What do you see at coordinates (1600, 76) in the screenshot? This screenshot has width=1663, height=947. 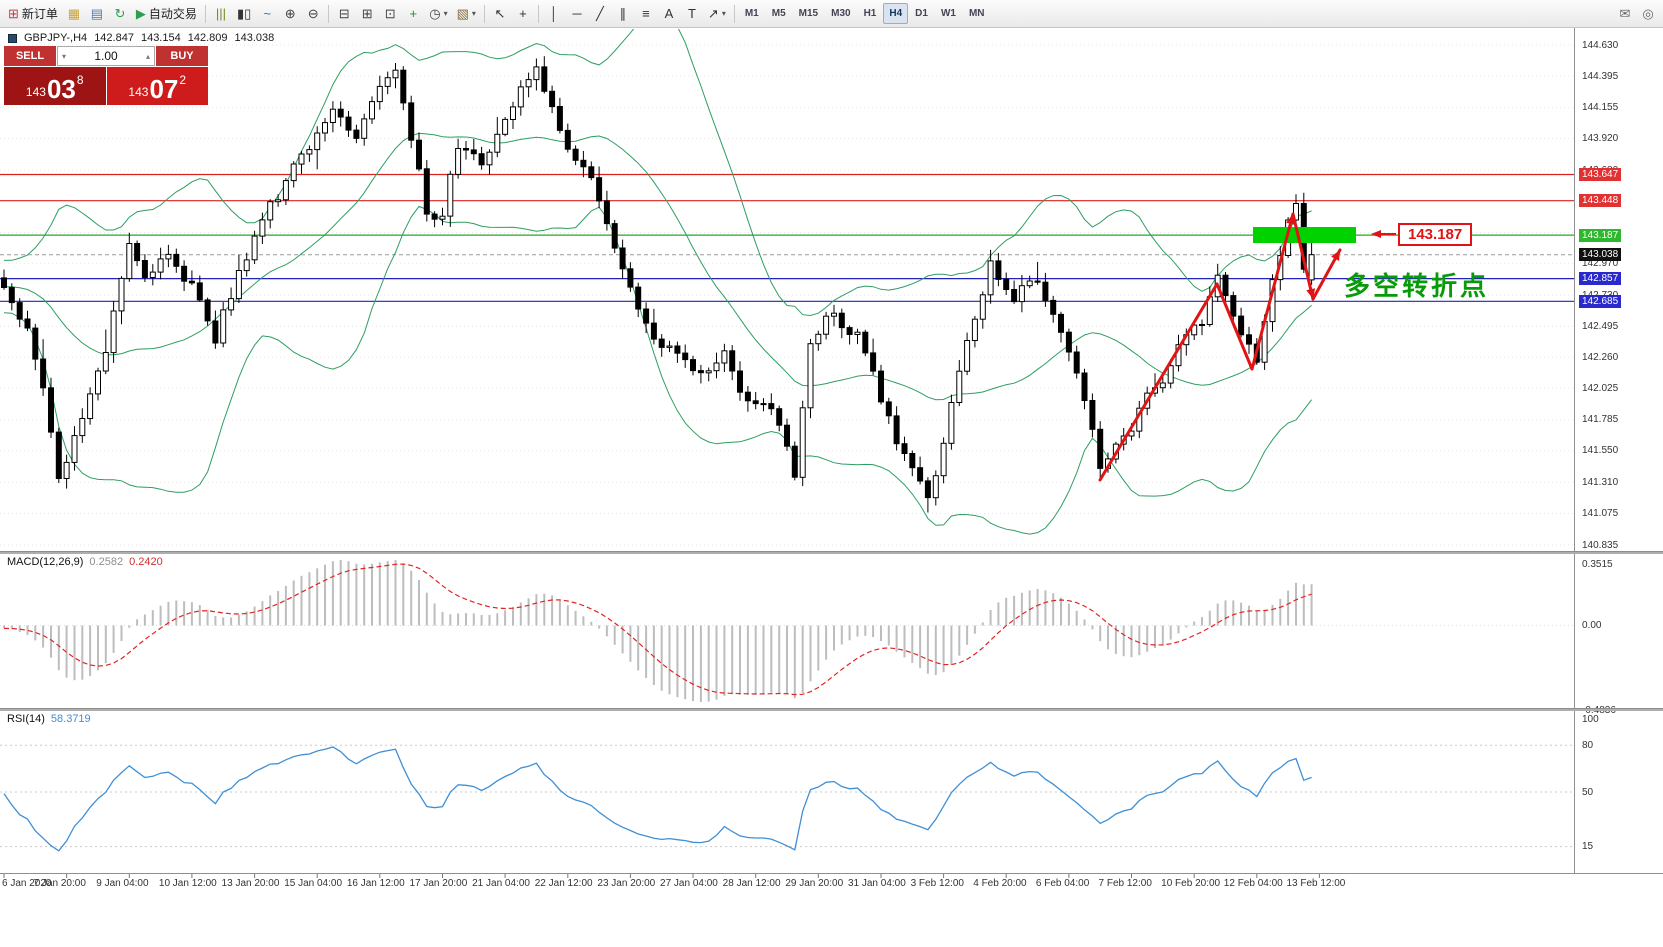 I see `price-label: 144.395` at bounding box center [1600, 76].